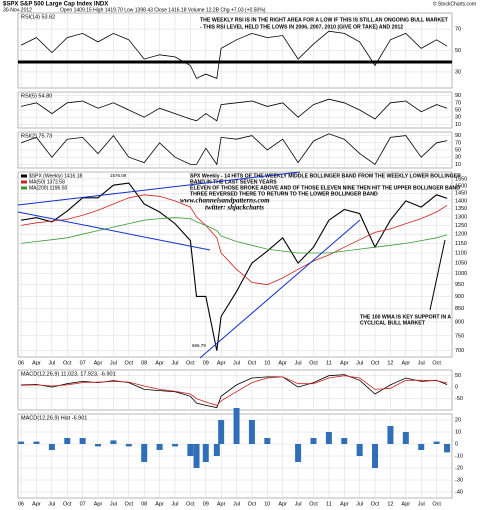  I want to click on x-tick-label: 10, so click(267, 504).